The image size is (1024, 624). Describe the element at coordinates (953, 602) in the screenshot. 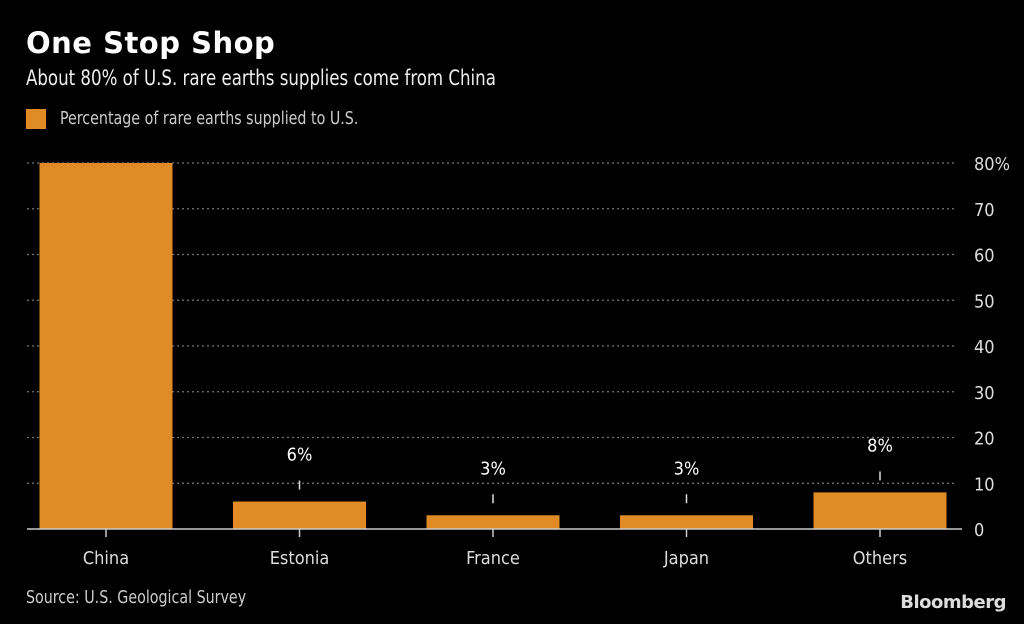

I see `bloomberg-logo: Bloomberg` at that location.